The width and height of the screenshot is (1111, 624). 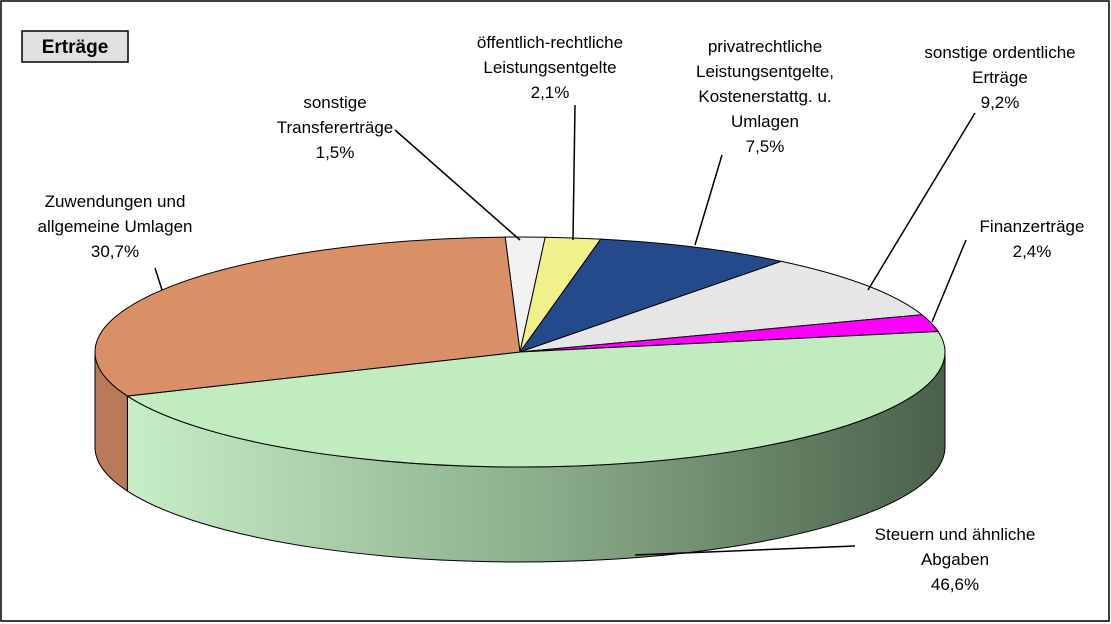 I want to click on value-label: 2,4%, so click(x=1032, y=251).